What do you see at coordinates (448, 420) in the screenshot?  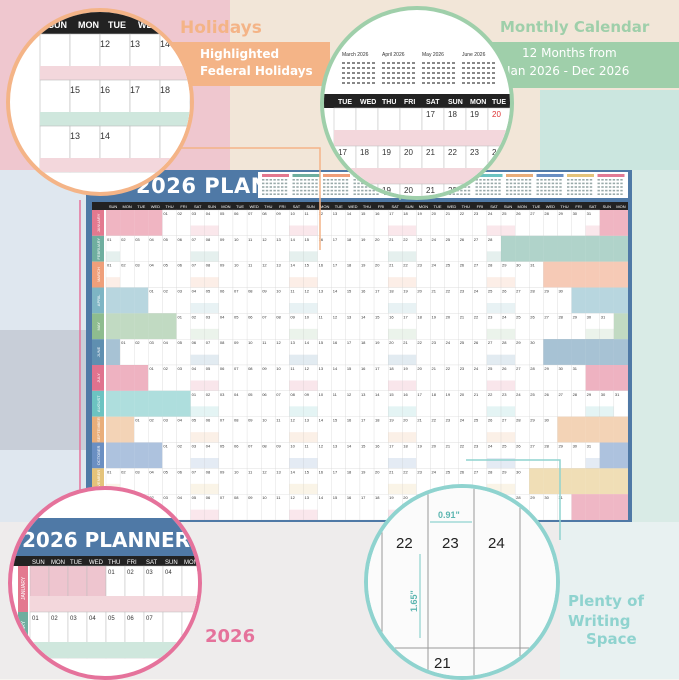 I see `day-number: 23` at bounding box center [448, 420].